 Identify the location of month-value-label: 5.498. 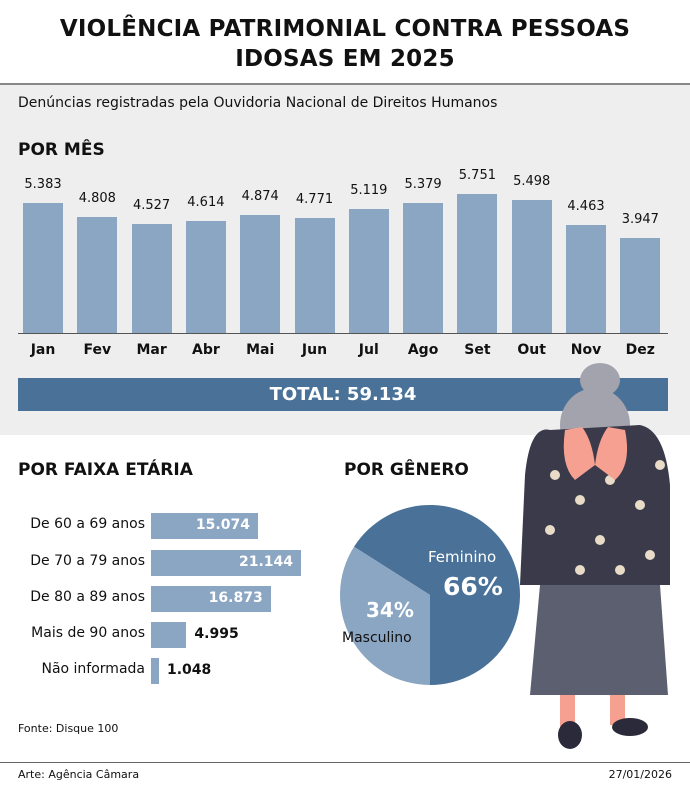
(532, 182).